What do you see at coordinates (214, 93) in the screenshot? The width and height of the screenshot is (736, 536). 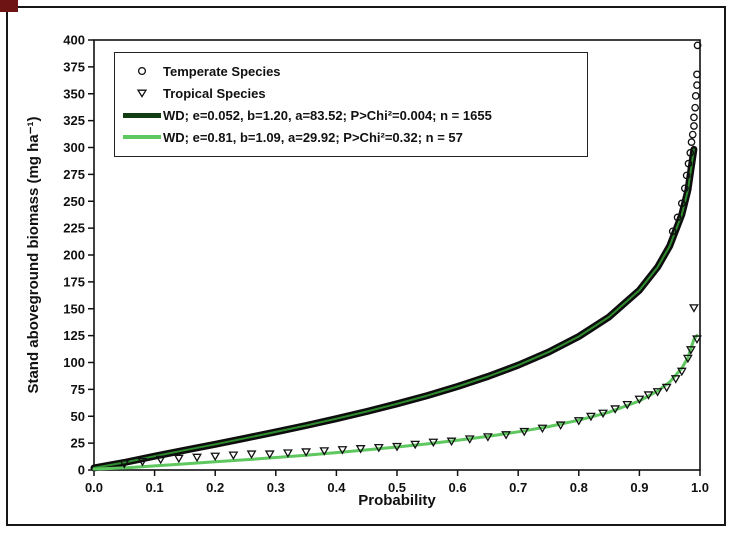 I see `legend-label-tropical: Tropical Species` at bounding box center [214, 93].